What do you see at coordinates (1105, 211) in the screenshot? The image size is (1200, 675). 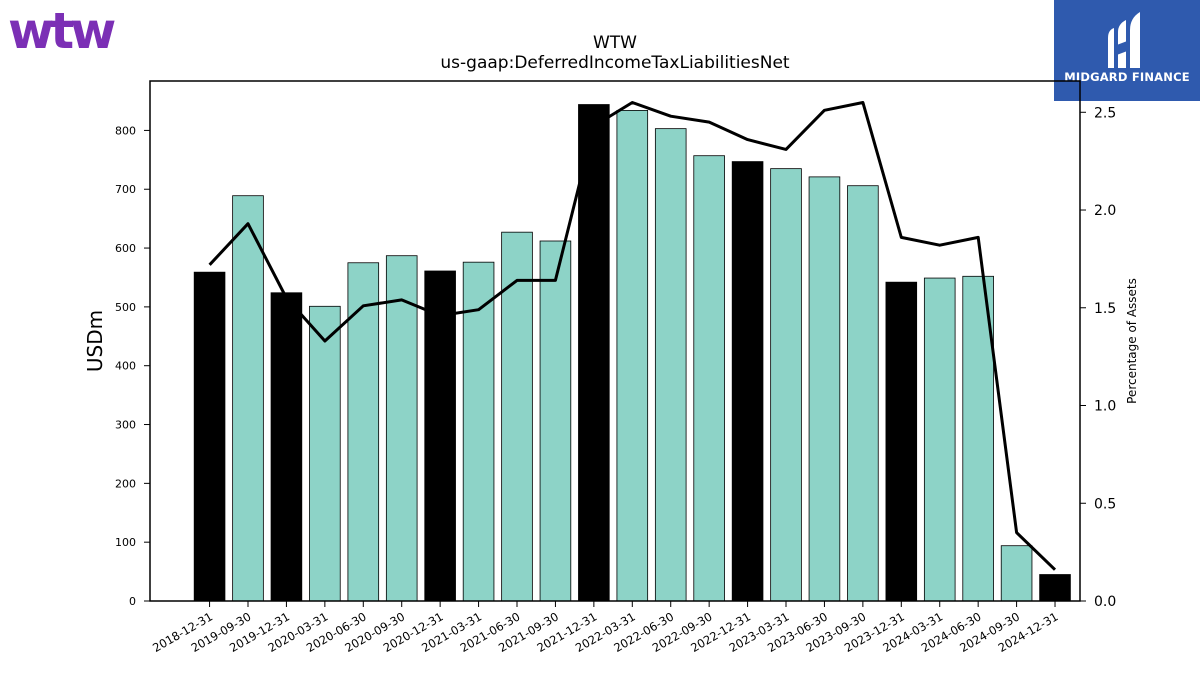 I see `y2-tick-label: 2.0` at bounding box center [1105, 211].